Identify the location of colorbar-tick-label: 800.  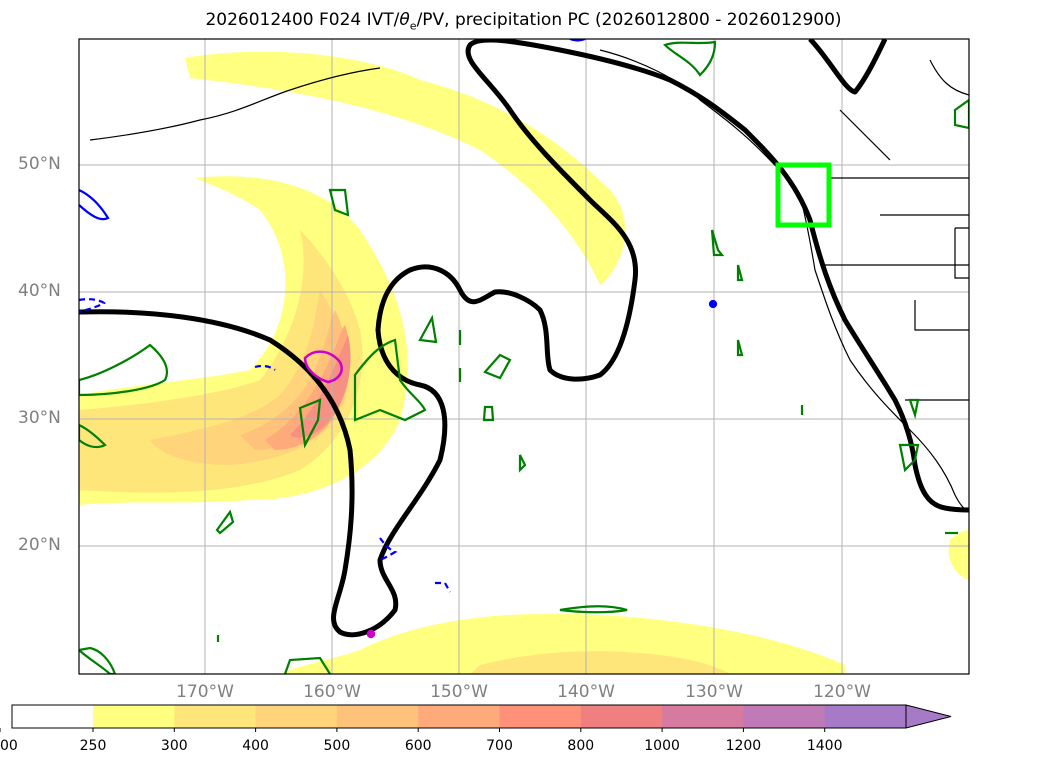
(581, 746).